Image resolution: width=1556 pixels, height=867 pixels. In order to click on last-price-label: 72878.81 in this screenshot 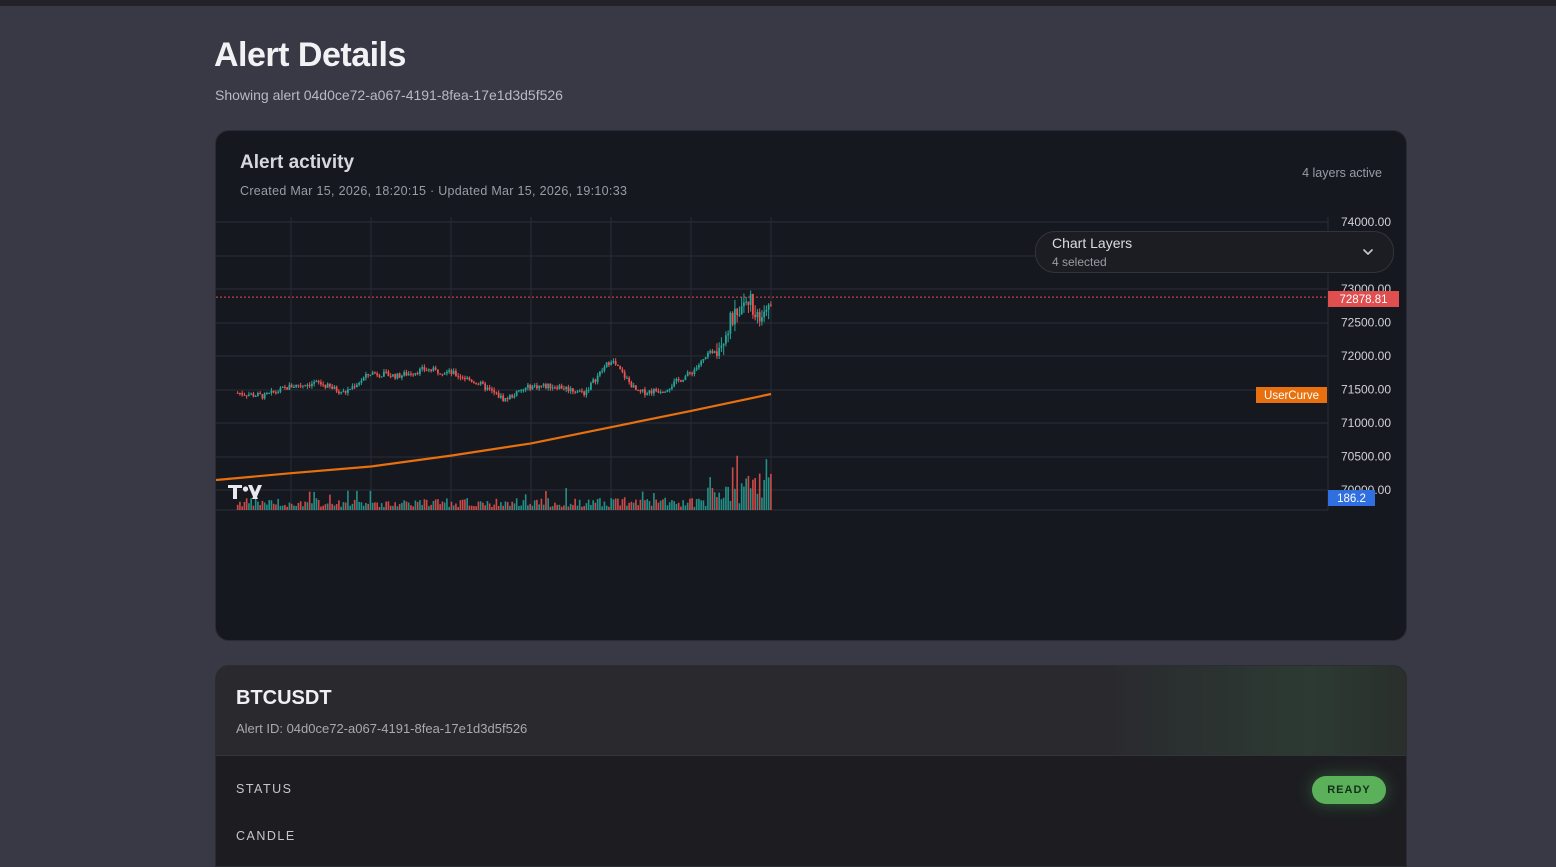, I will do `click(1363, 299)`.